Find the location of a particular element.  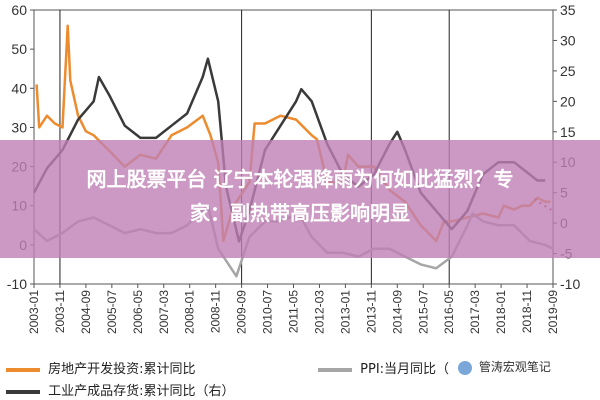

watermark: 管涛宏观笔记 is located at coordinates (504, 366).